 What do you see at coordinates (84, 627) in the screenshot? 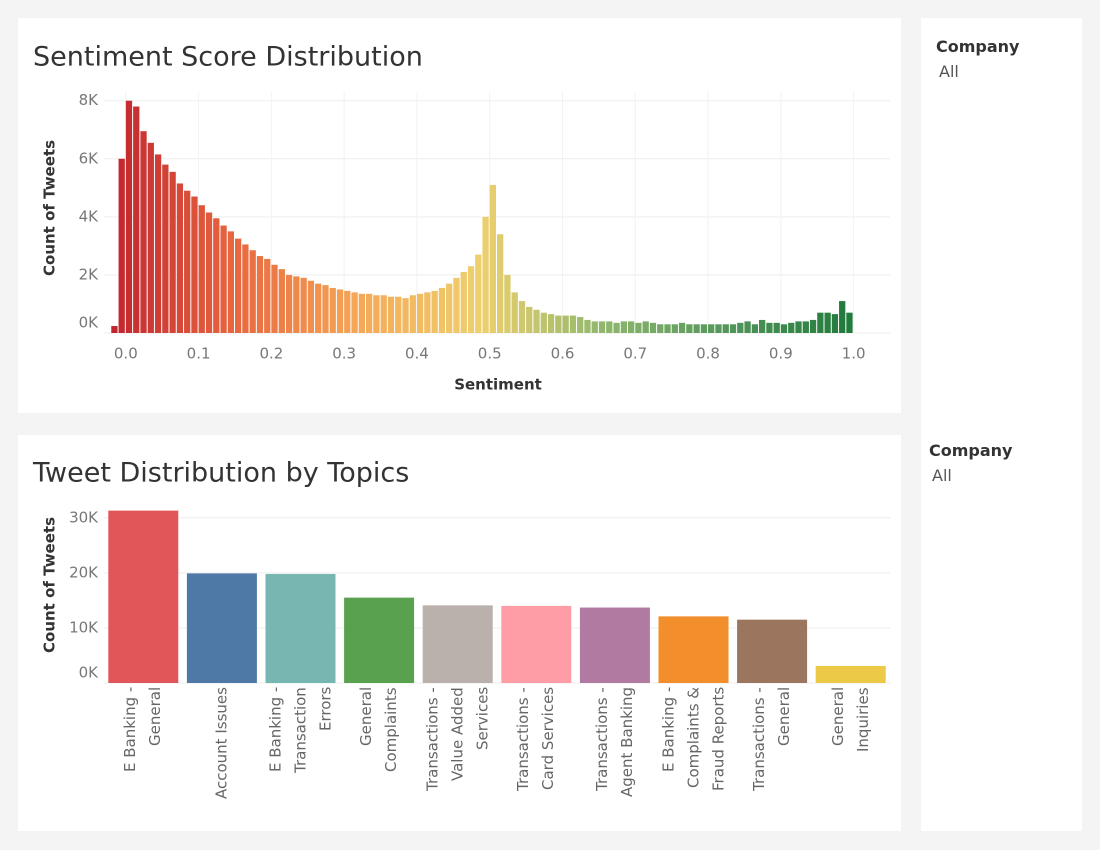
I see `y-tick-label: 10K` at bounding box center [84, 627].